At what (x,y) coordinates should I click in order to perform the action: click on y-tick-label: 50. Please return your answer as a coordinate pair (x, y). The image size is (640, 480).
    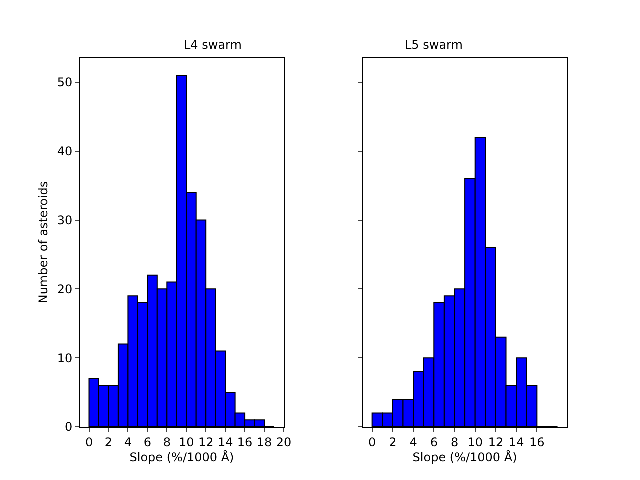
    Looking at the image, I should click on (65, 83).